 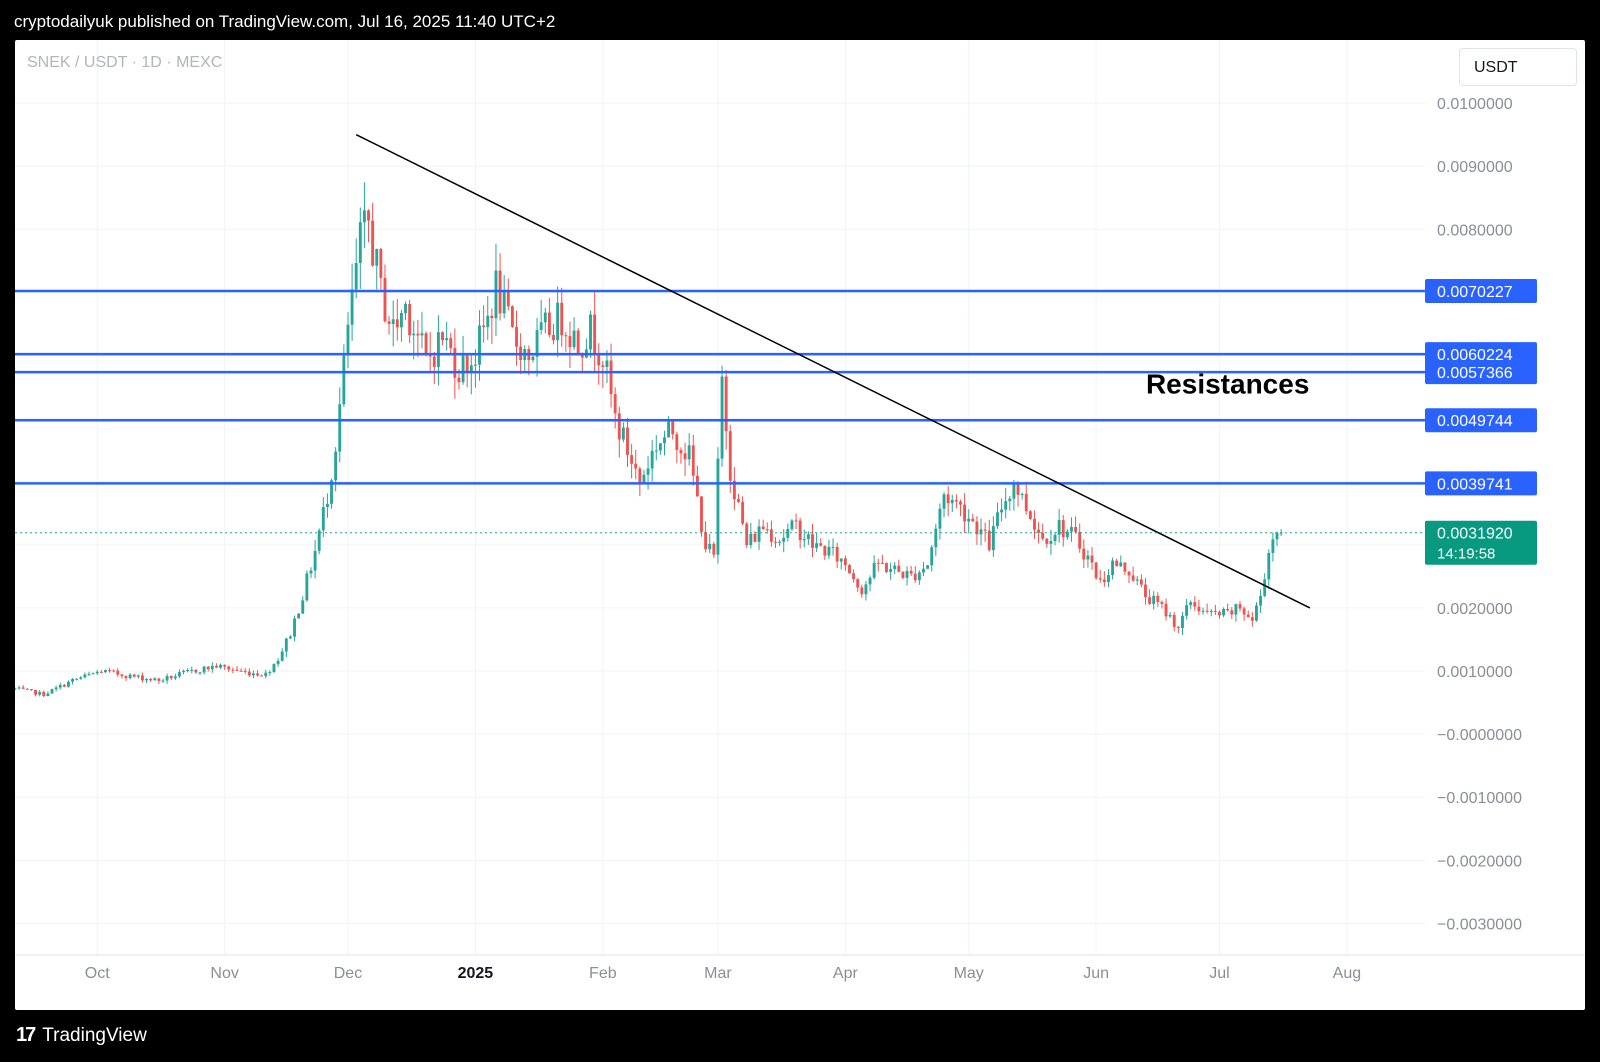 What do you see at coordinates (1475, 421) in the screenshot?
I see `level-price-label: 0.0049744` at bounding box center [1475, 421].